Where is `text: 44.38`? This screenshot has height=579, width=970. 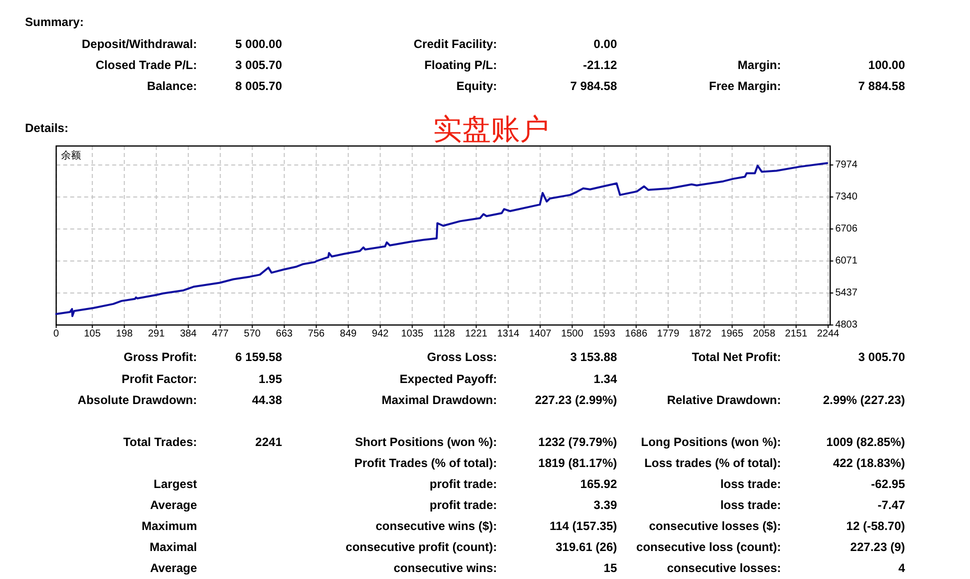
text: 44.38 is located at coordinates (267, 400).